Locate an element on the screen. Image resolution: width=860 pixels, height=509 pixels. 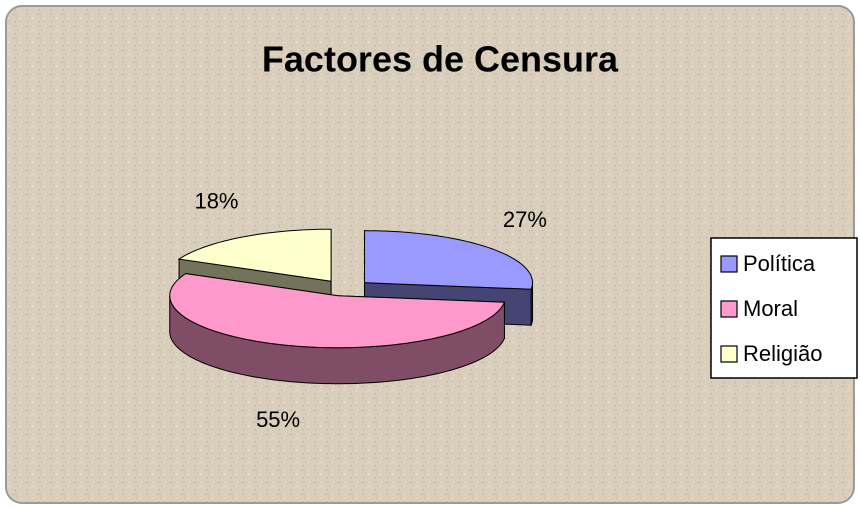
legend-label: Religião is located at coordinates (783, 353).